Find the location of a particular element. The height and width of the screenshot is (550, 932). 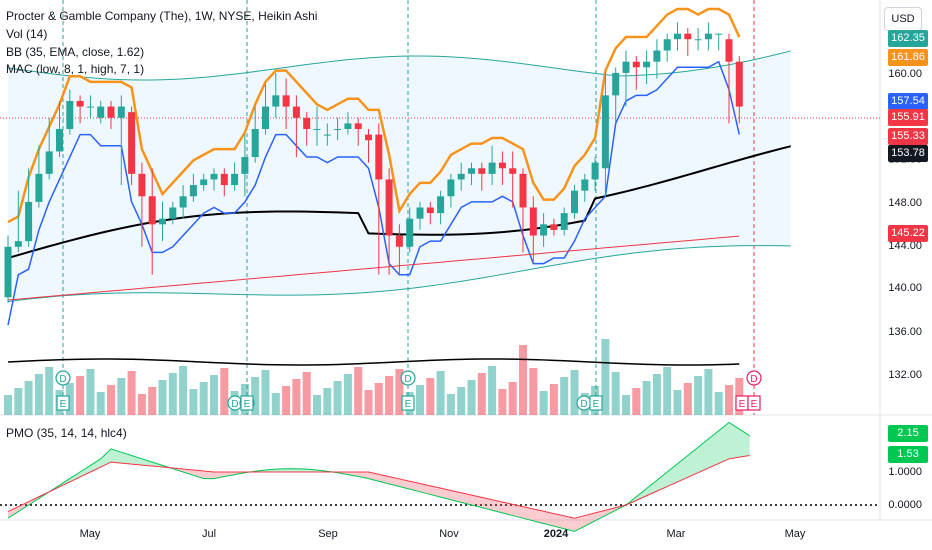

pmo-legend: PMO (35, 14, 14, hlc4) is located at coordinates (66, 433).